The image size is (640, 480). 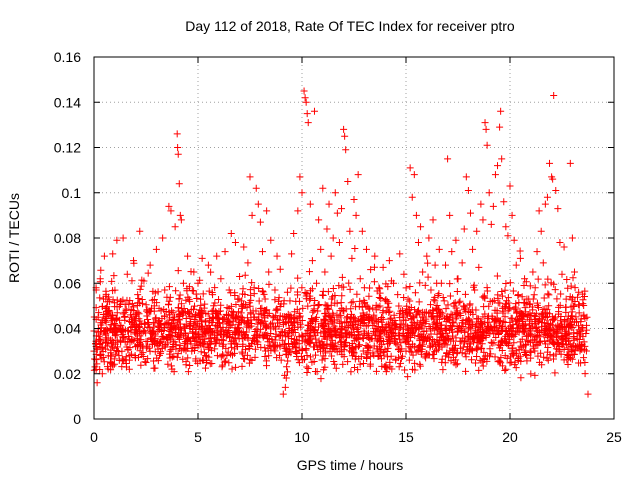 What do you see at coordinates (198, 437) in the screenshot?
I see `x-tick-label: 5` at bounding box center [198, 437].